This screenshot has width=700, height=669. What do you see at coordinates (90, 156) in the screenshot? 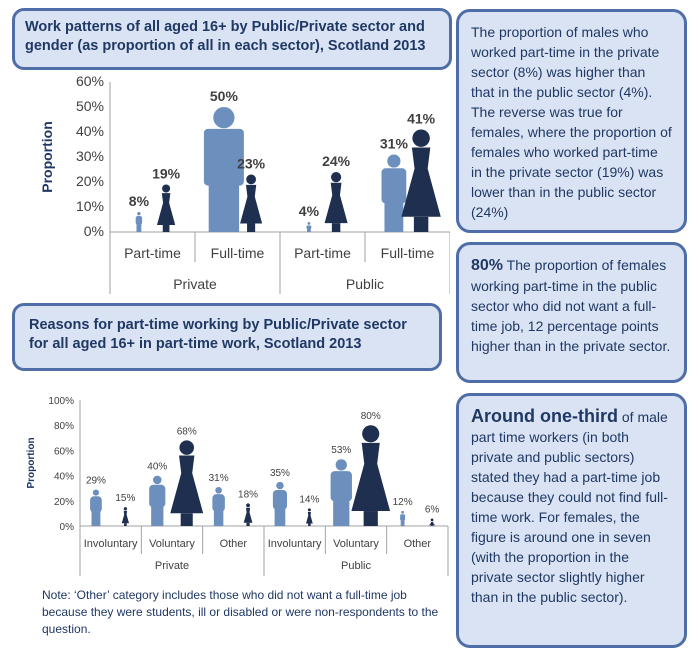
I see `y-tick-label: 30%` at bounding box center [90, 156].